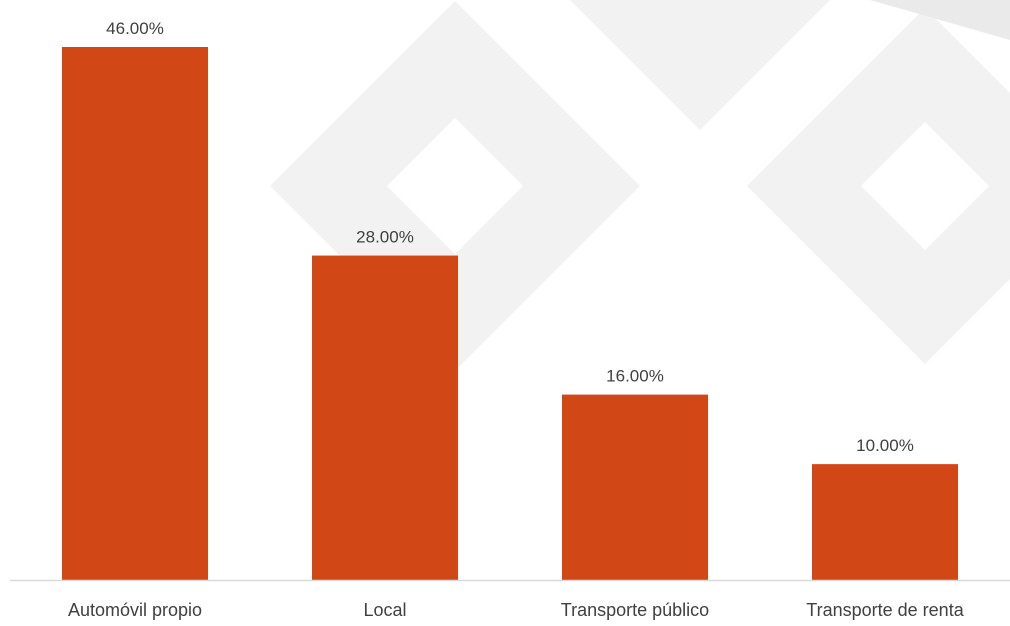 This screenshot has width=1010, height=626. I want to click on data-label-0: 46.00%, so click(135, 28).